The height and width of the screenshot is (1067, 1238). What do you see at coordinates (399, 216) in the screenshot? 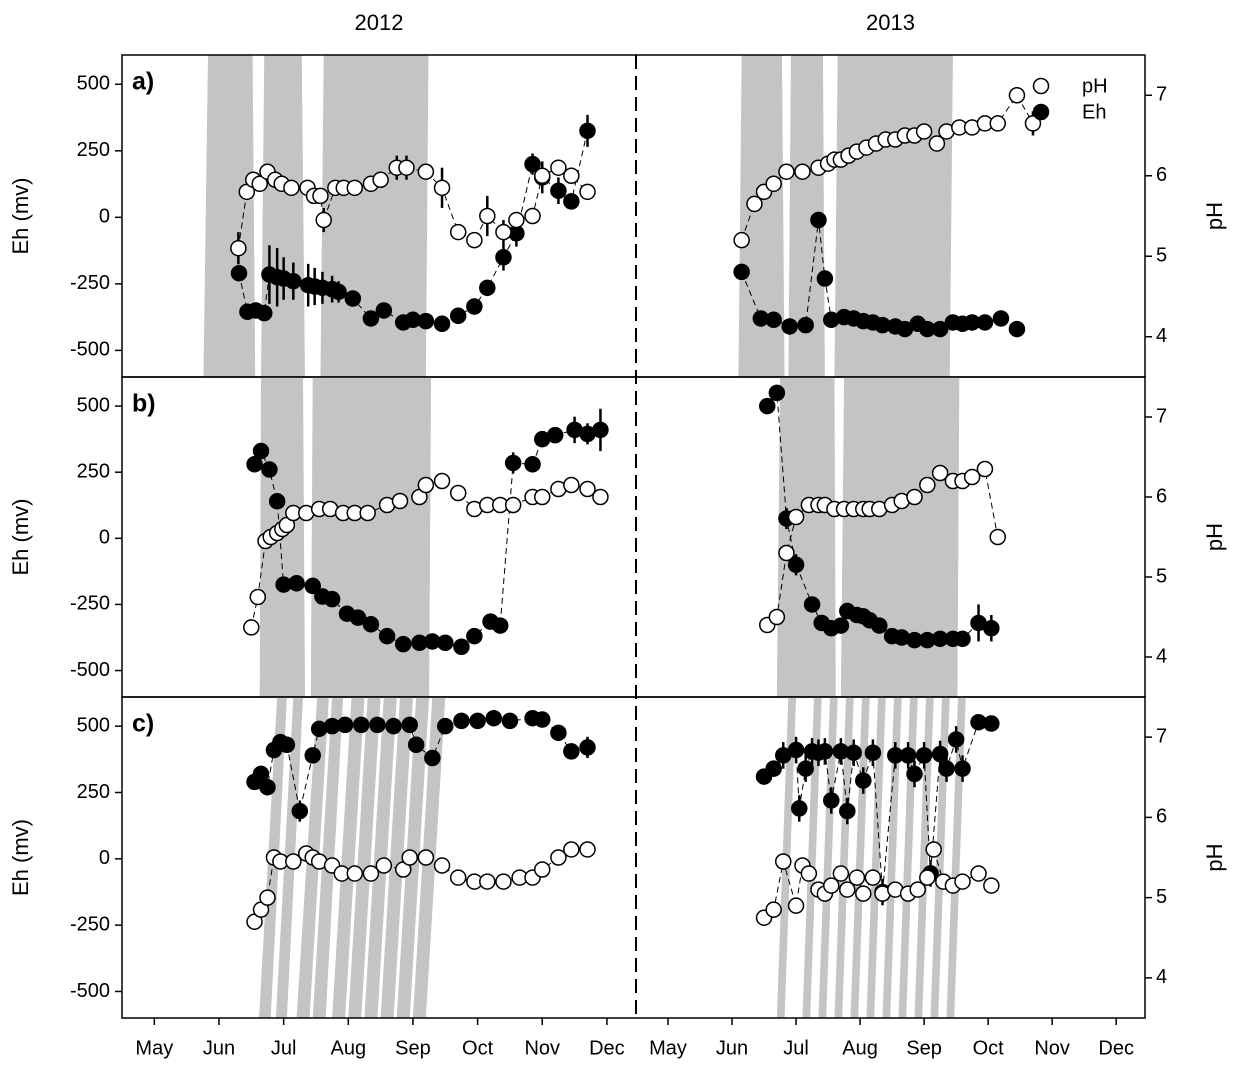
I see `panel-a-2012` at bounding box center [399, 216].